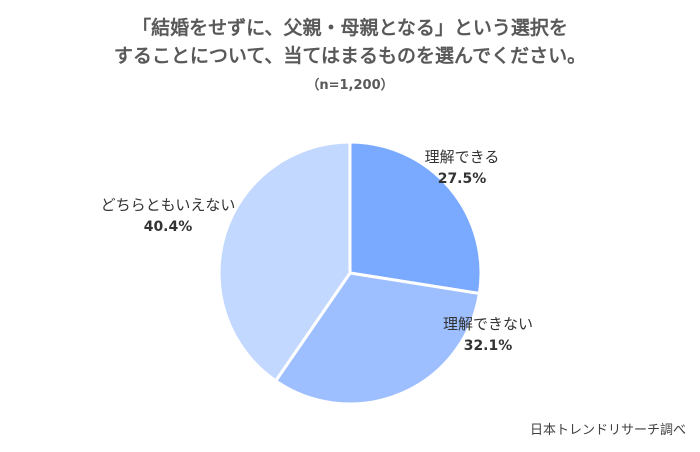  I want to click on slice-category-label: 理解できる, so click(462, 157).